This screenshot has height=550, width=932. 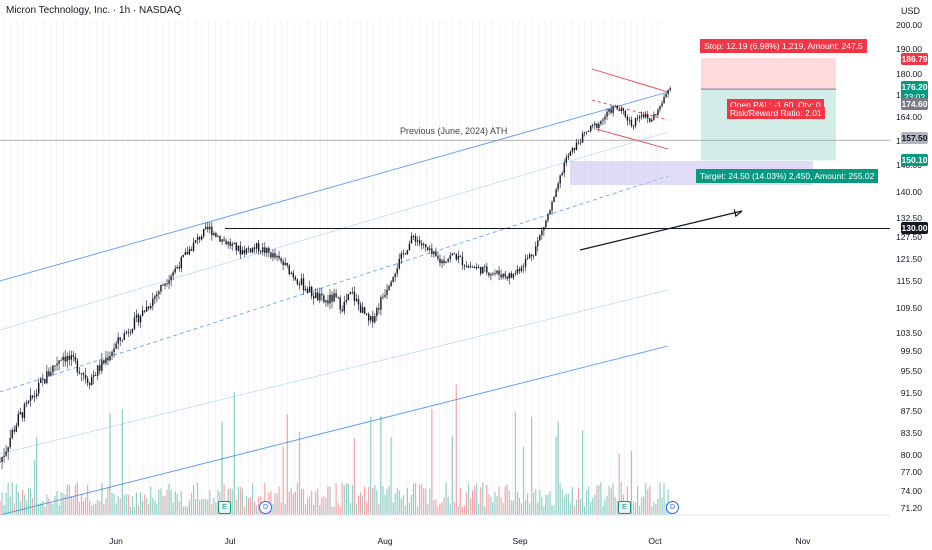 I want to click on y-tick-label: 164.00, so click(x=909, y=117).